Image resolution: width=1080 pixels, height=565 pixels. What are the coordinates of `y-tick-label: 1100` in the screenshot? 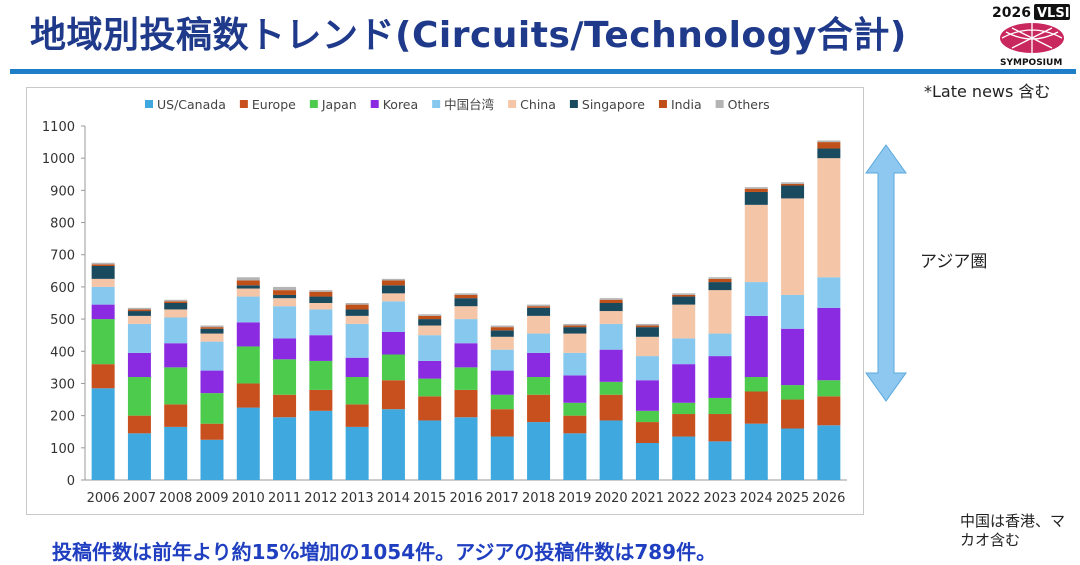 It's located at (58, 127).